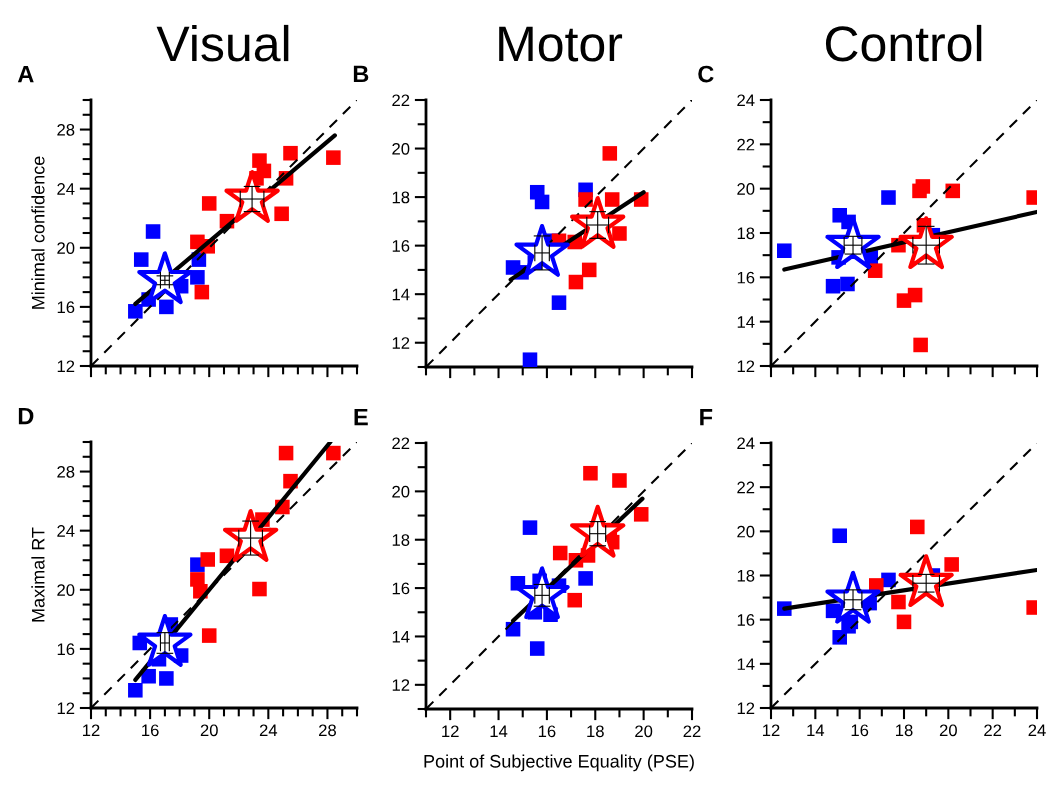 This screenshot has height=791, width=1057. Describe the element at coordinates (903, 43) in the screenshot. I see `chart-title: Control` at that location.